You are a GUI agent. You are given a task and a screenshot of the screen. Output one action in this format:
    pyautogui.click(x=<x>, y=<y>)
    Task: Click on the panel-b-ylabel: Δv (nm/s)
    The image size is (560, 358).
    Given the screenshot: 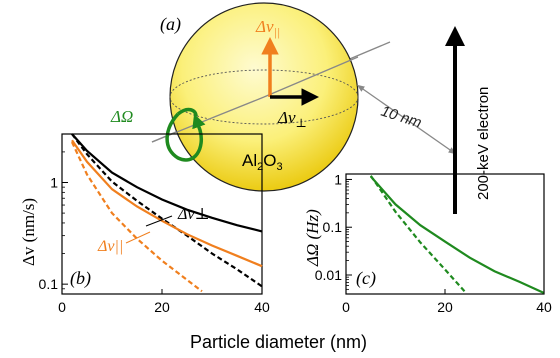 What is the action you would take?
    pyautogui.click(x=28, y=232)
    